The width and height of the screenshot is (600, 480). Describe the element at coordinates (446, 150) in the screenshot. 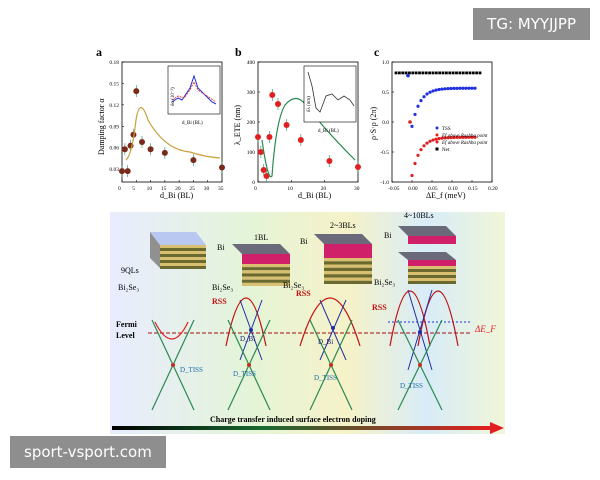

I see `panel-c-legend-net: Net` at that location.